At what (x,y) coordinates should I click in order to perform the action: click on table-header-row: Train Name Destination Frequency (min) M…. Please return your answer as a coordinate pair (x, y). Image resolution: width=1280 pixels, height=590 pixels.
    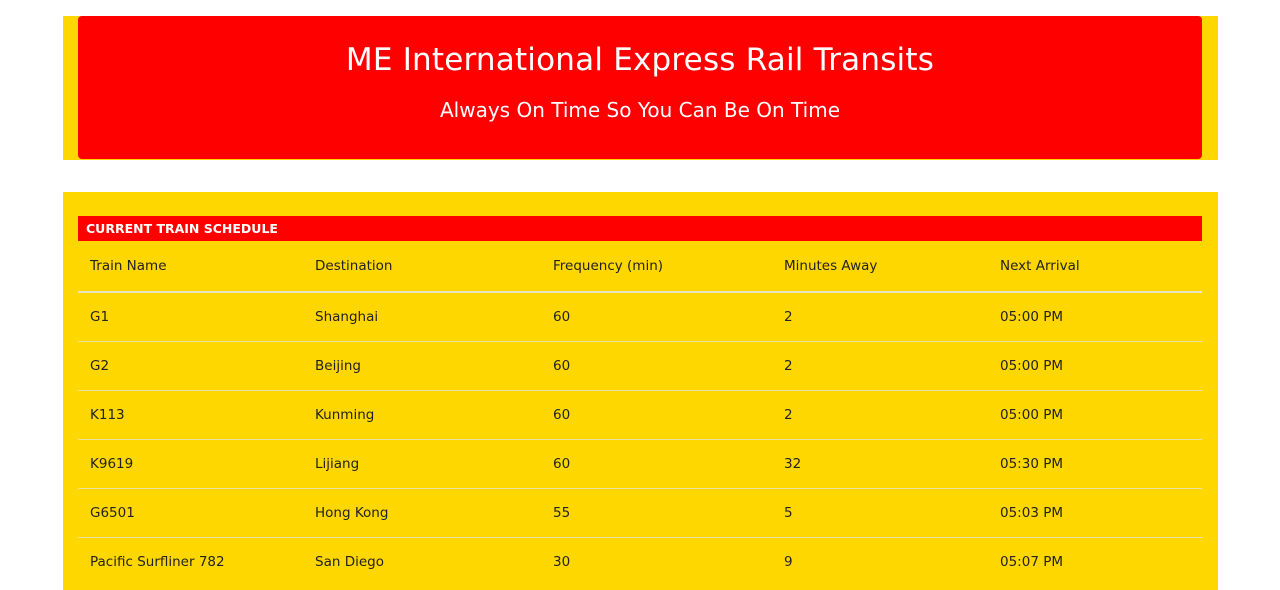
    Looking at the image, I should click on (640, 267).